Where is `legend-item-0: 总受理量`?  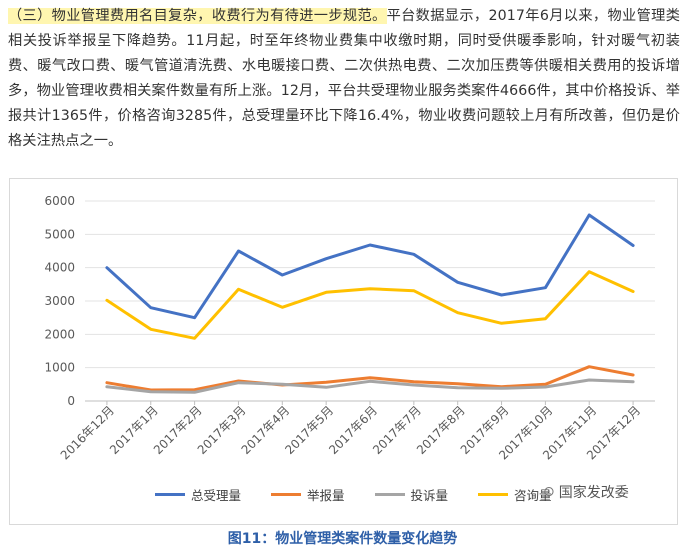 legend-item-0: 总受理量 is located at coordinates (198, 494).